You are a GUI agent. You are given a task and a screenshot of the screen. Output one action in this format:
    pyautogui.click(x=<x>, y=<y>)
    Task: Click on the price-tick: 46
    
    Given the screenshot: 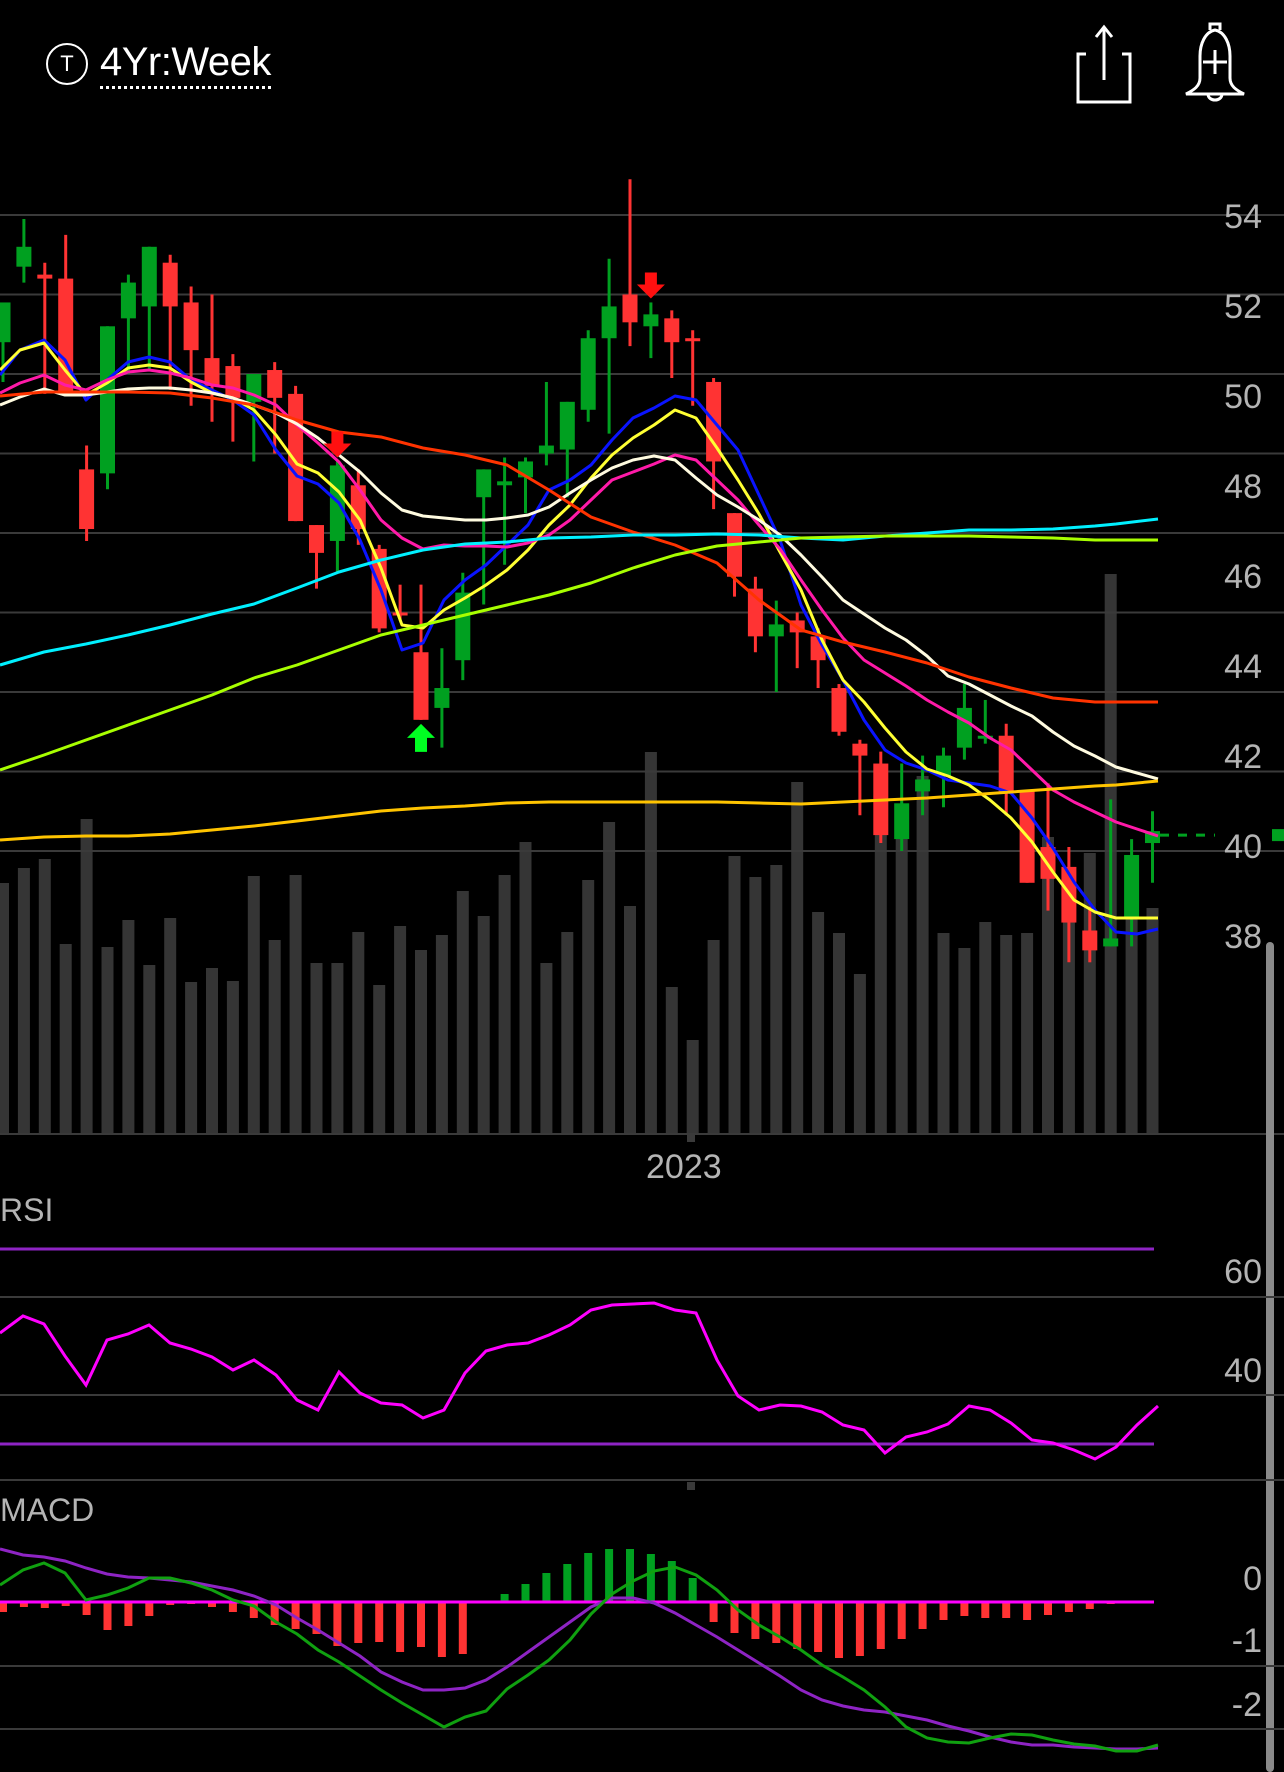 What is the action you would take?
    pyautogui.click(x=1243, y=577)
    